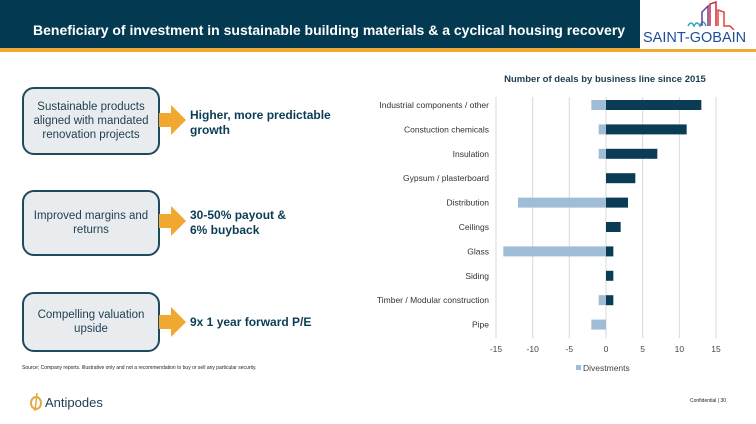 The image size is (756, 424). I want to click on antipodes-logo-icon, so click(36, 402).